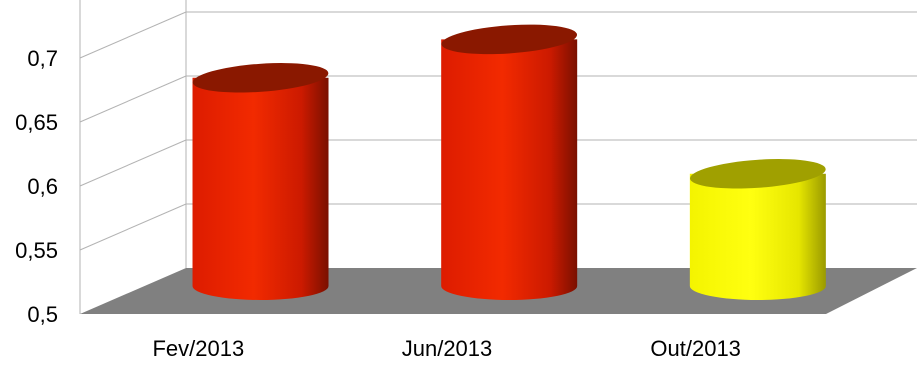 The width and height of the screenshot is (917, 367). Describe the element at coordinates (36, 122) in the screenshot. I see `y-tick-label: 0,65` at that location.